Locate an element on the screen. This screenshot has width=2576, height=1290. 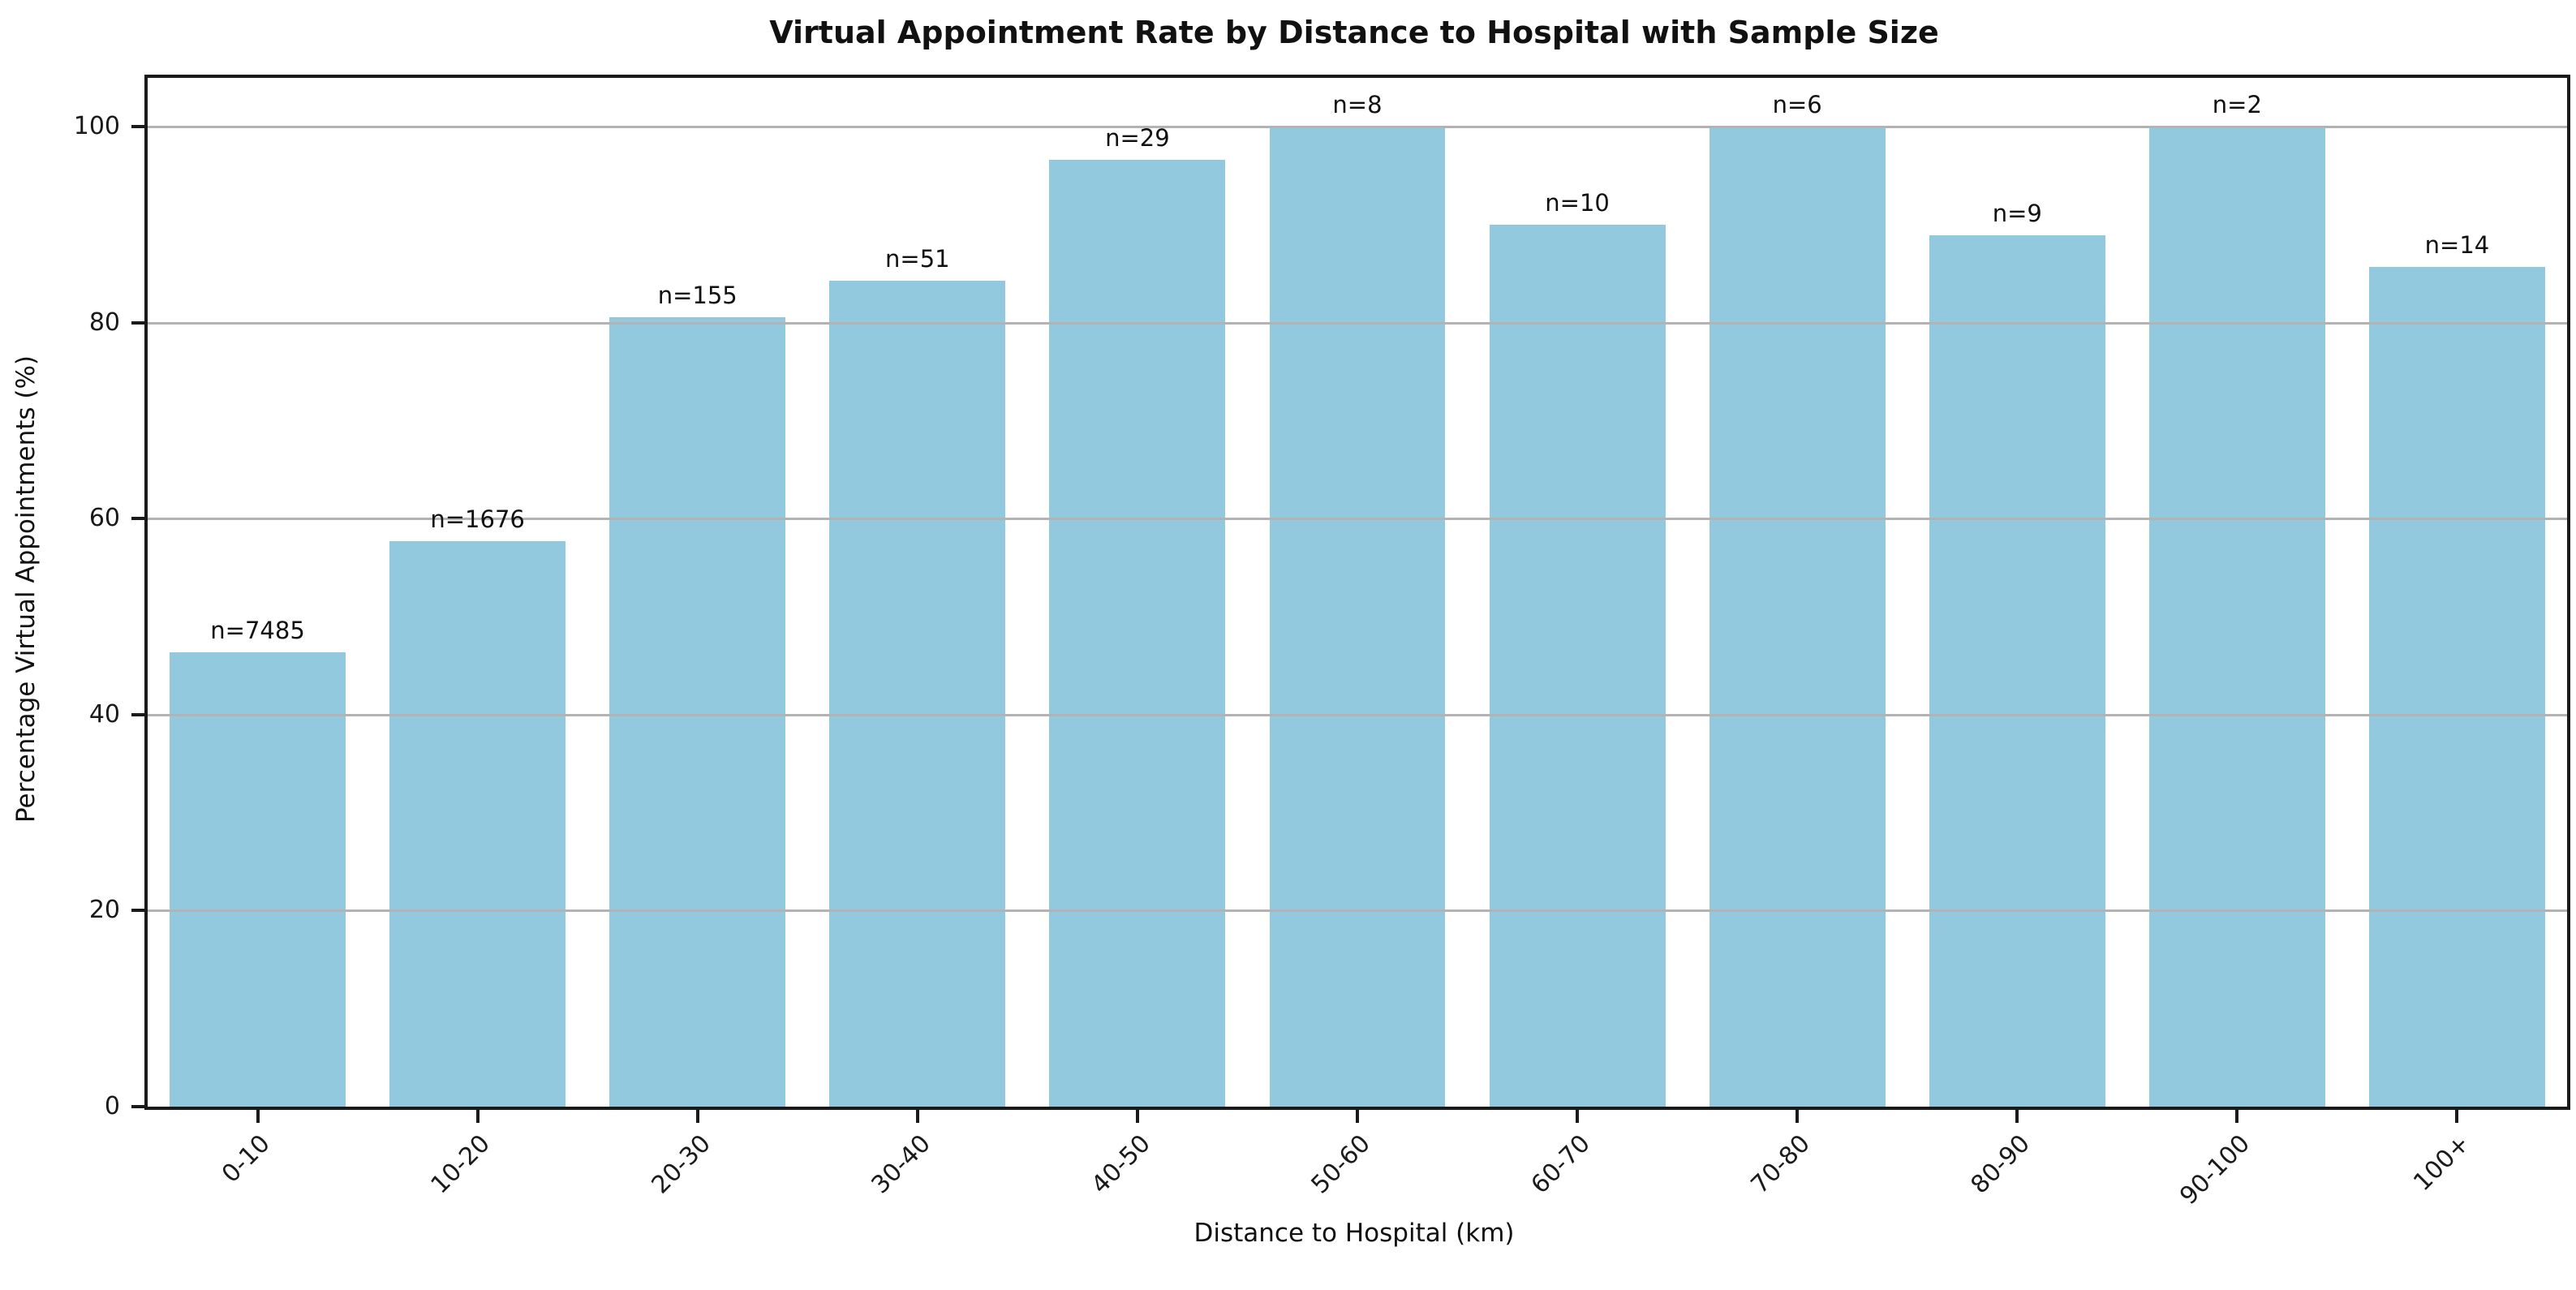
x-tick-label-10-20: 10-20 is located at coordinates (461, 1164).